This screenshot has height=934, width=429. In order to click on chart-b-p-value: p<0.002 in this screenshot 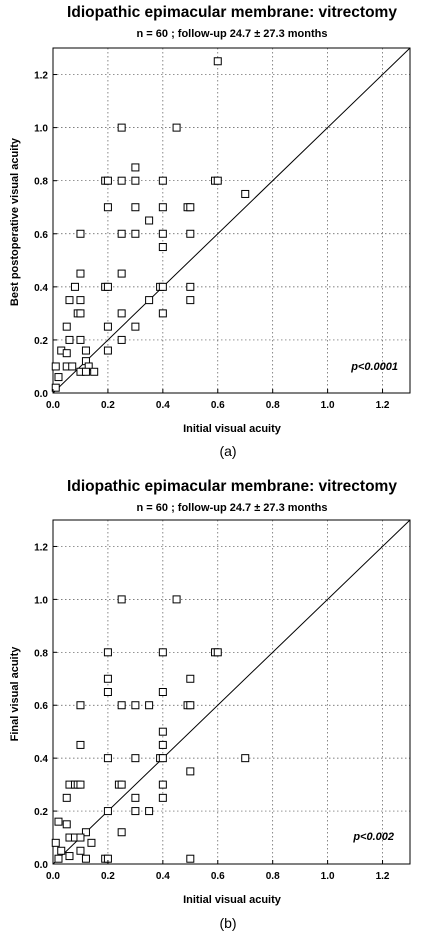, I will do `click(373, 837)`.